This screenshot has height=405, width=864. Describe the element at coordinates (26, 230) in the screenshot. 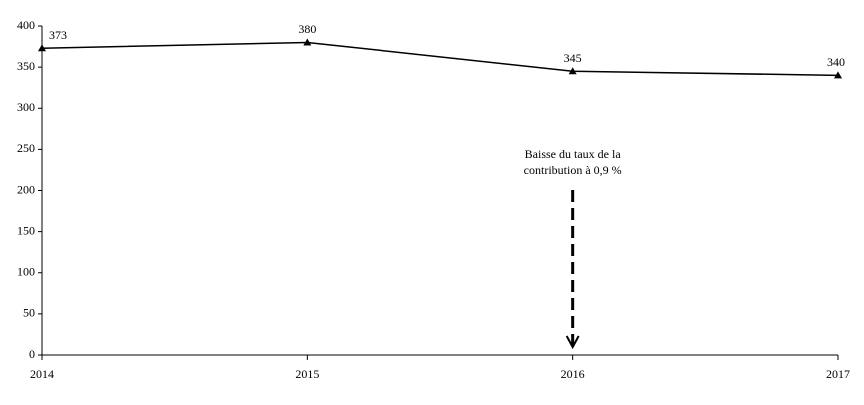

I see `y-tick-label: 150` at that location.